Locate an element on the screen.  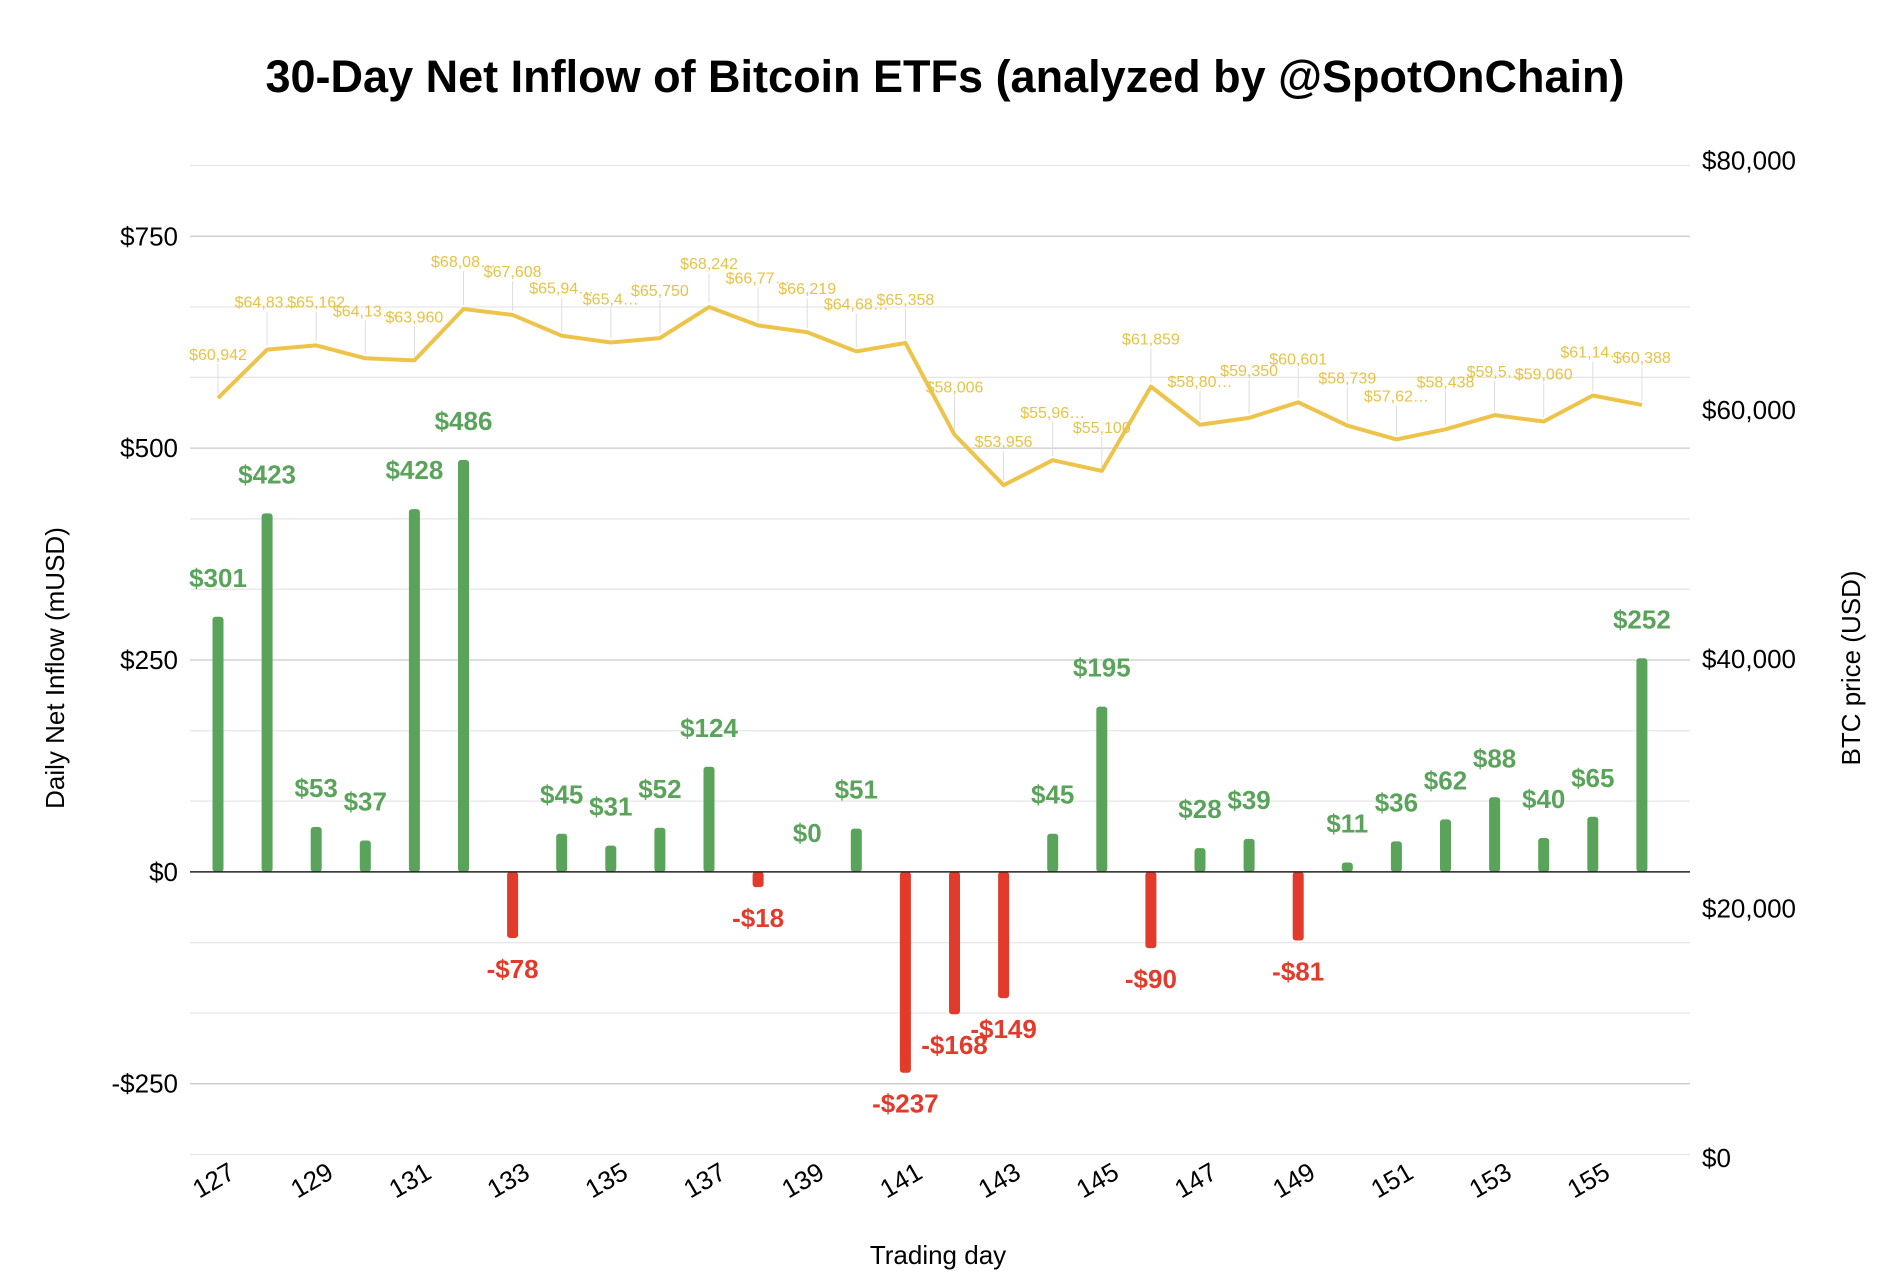
inflow-value-label: $39 is located at coordinates (1248, 800).